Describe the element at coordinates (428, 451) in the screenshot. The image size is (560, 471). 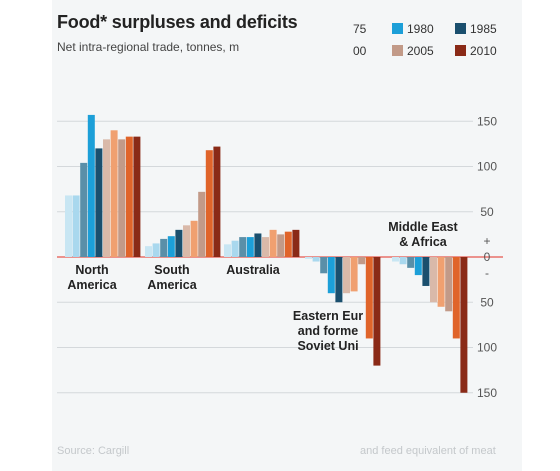
I see `footnote: and feed equivalent of meat` at that location.